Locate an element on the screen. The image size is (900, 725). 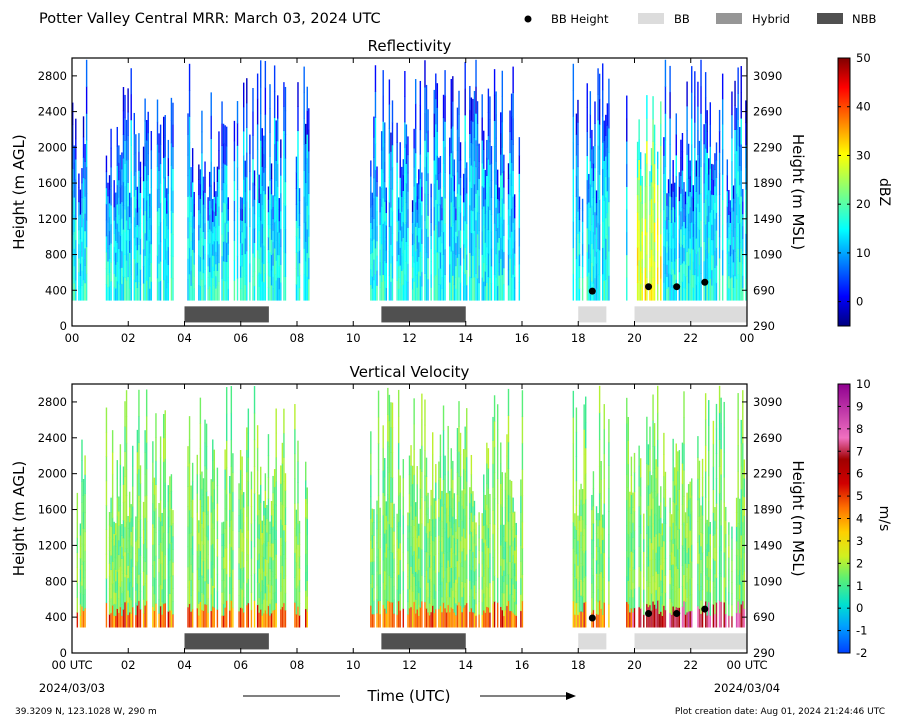
x-tick-label: 22 is located at coordinates (690, 665).